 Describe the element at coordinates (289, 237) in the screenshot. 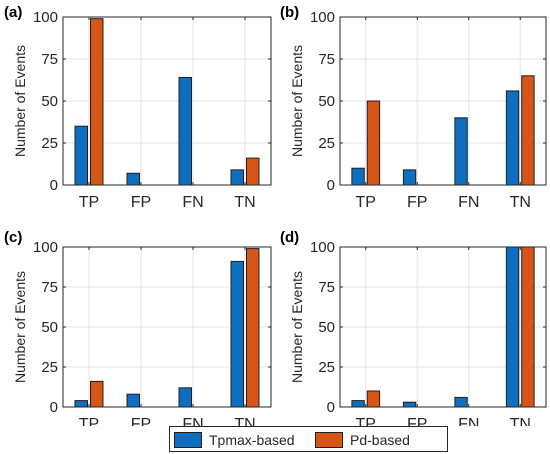

I see `panel-label: (d)` at that location.